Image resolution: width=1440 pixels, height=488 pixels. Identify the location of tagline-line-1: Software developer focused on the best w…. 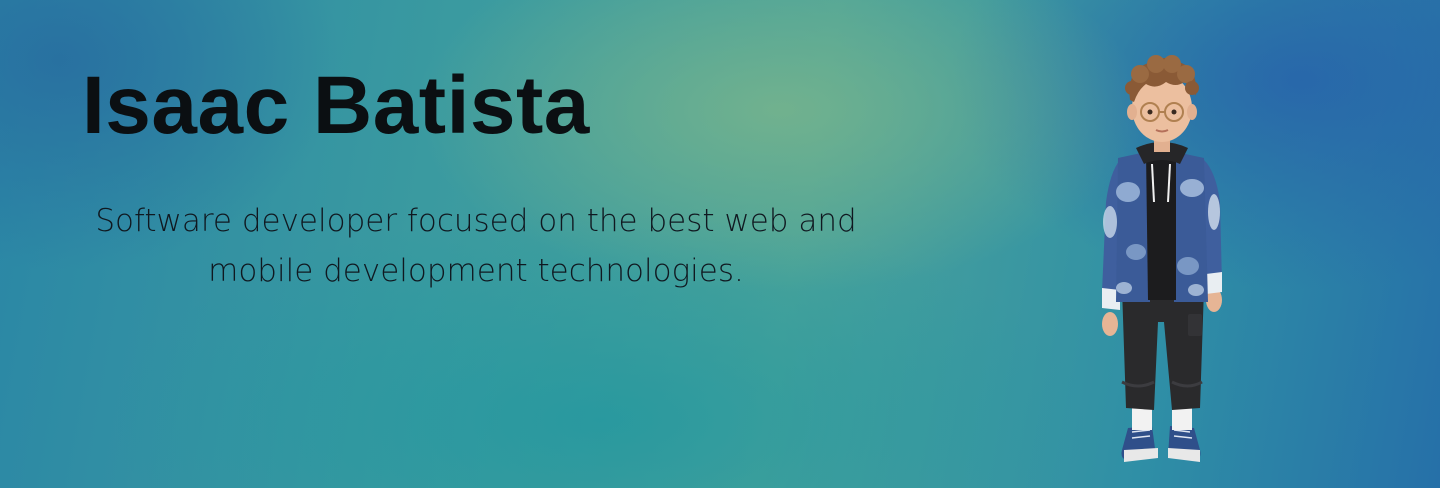
(476, 221).